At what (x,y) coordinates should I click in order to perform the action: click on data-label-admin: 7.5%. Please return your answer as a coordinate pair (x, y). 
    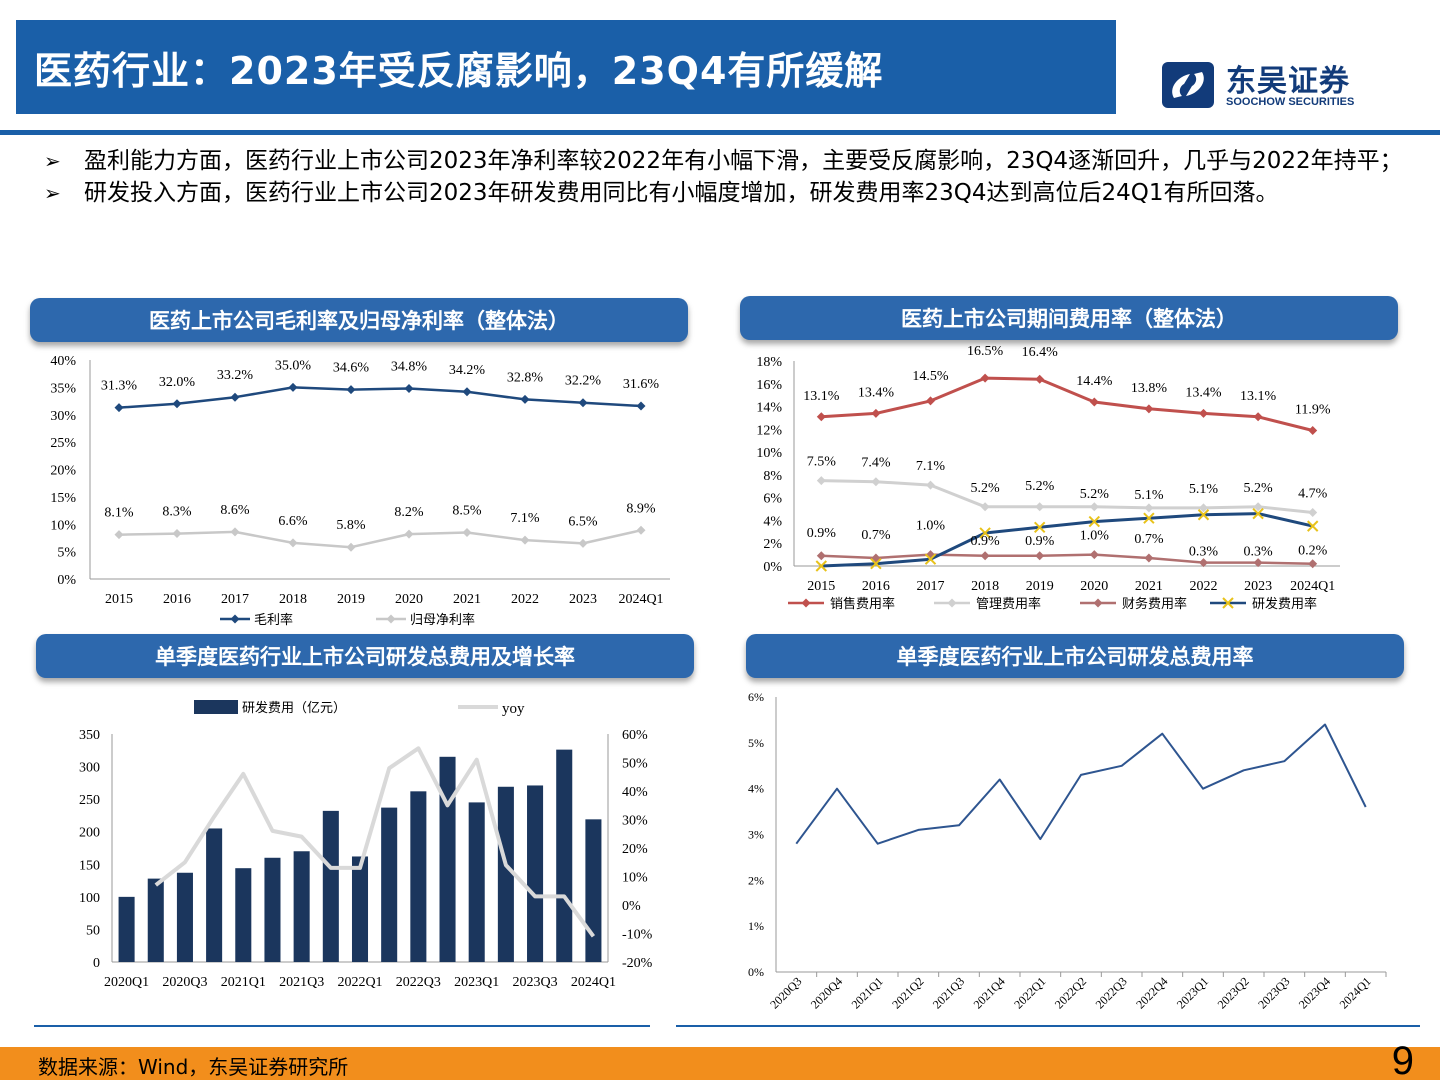
    Looking at the image, I should click on (822, 462).